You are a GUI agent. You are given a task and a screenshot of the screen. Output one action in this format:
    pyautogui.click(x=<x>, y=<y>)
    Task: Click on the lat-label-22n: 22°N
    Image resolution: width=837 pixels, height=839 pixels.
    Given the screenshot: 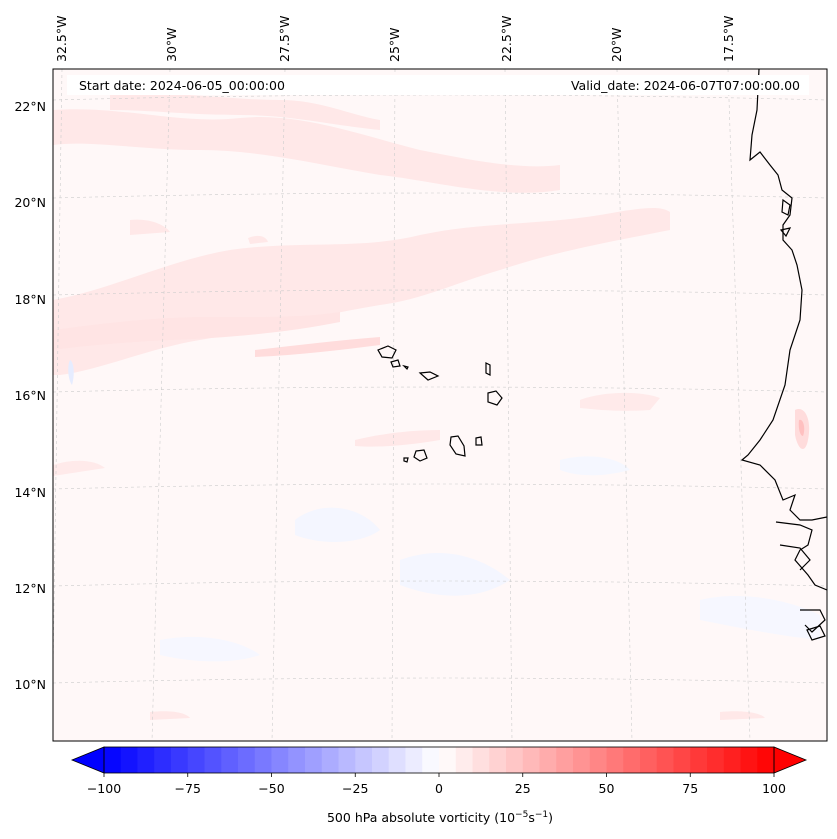 What is the action you would take?
    pyautogui.click(x=30, y=106)
    